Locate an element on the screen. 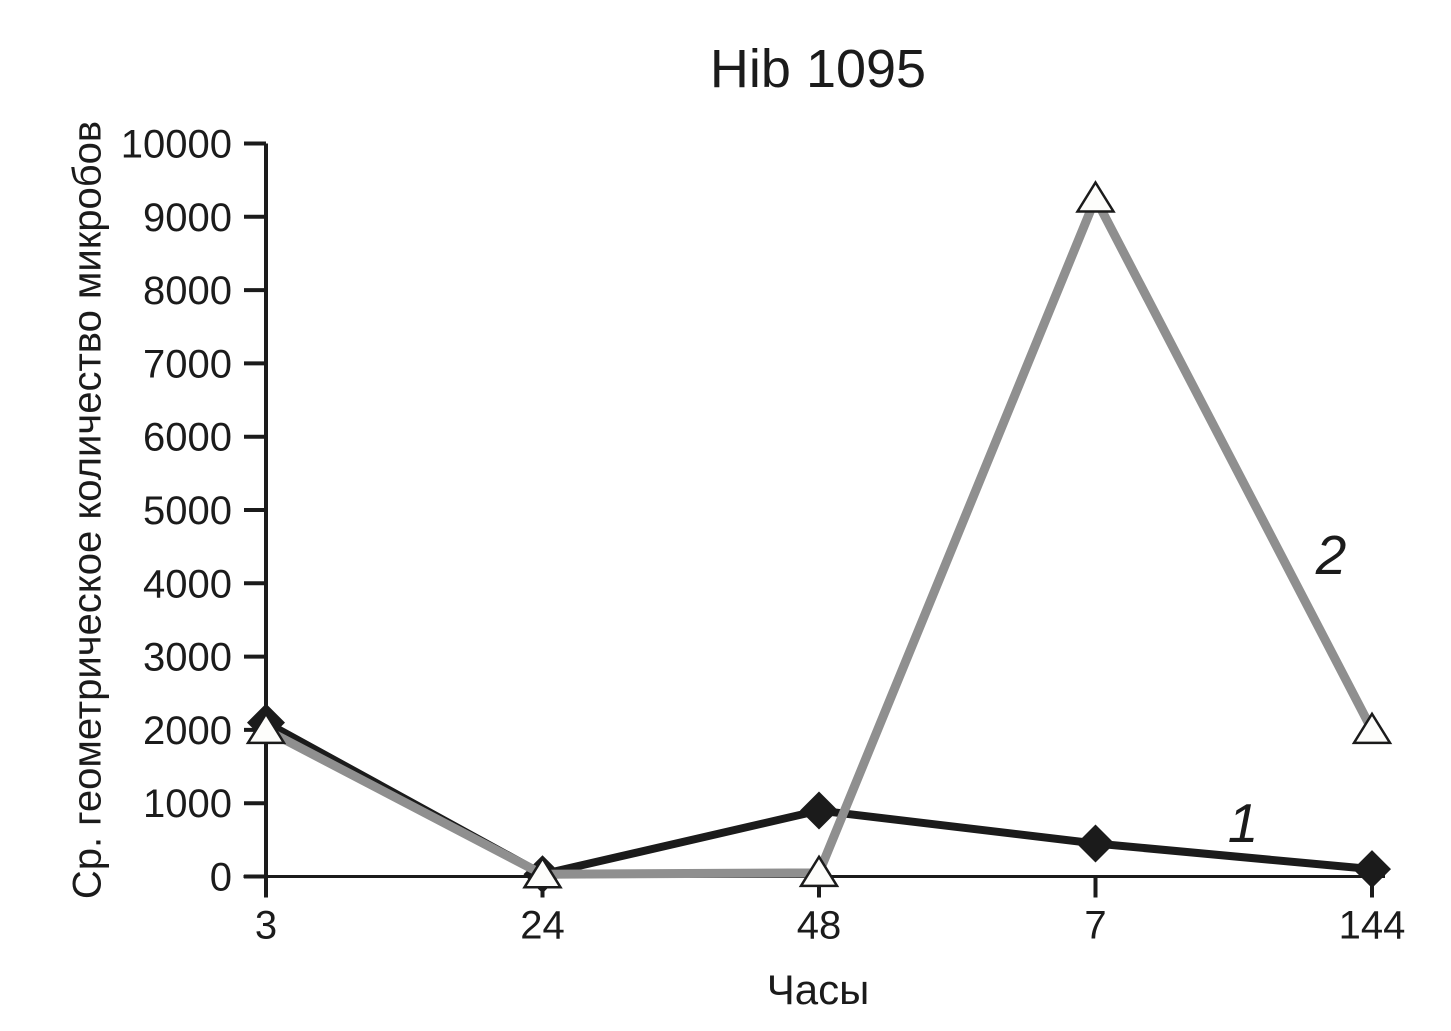  y-tick-label: 1000 is located at coordinates (187, 804).